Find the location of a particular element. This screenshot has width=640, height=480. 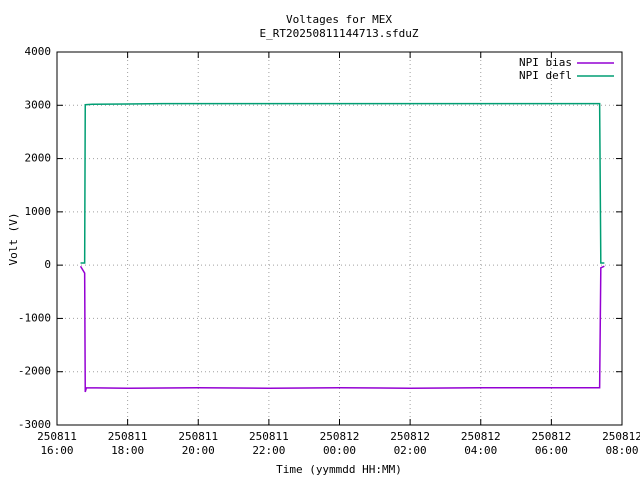

x-tick-label: 250812 04:00 is located at coordinates (480, 443).